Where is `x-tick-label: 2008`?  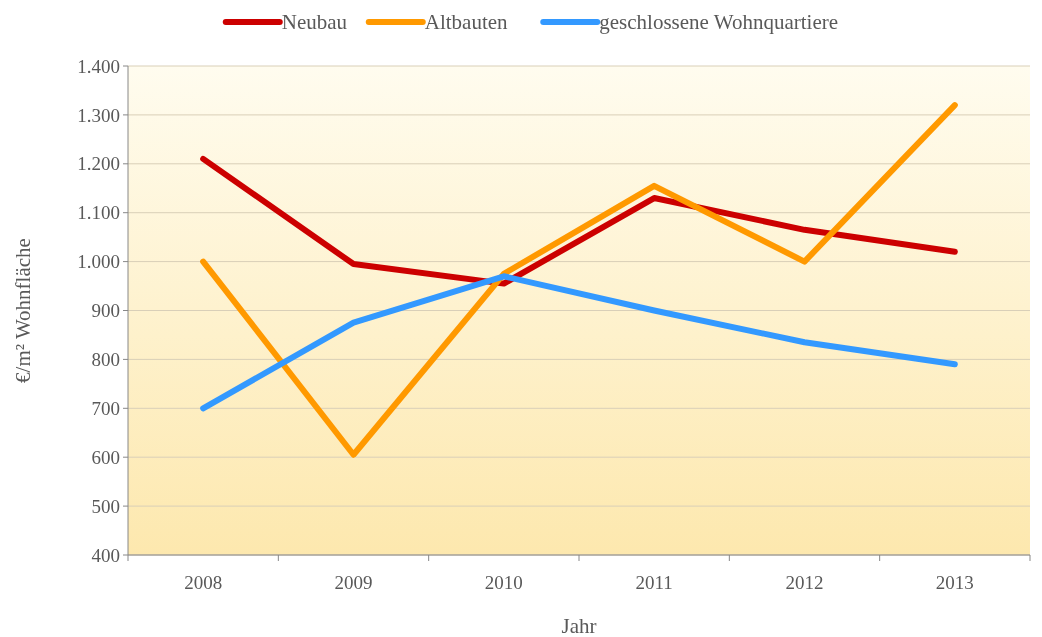
x-tick-label: 2008 is located at coordinates (203, 582).